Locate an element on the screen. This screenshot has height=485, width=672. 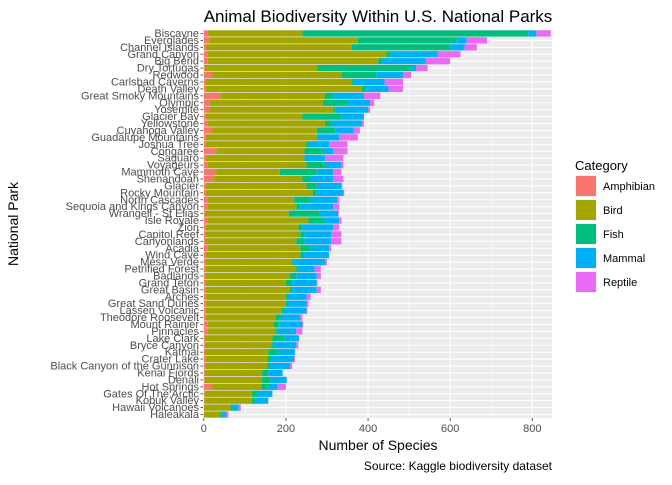
x-axis-title: Number of Species is located at coordinates (377, 445).